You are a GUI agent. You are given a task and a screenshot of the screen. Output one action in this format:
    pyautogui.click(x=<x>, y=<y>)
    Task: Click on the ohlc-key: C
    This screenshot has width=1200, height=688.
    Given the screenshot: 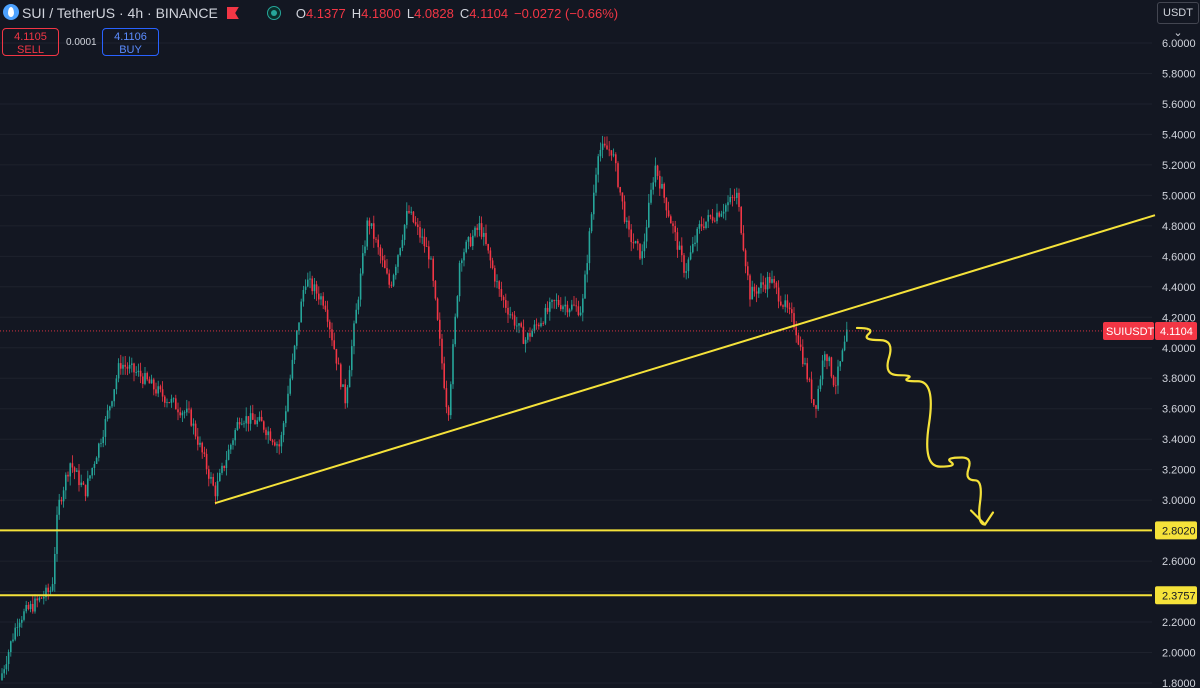 What is the action you would take?
    pyautogui.click(x=464, y=13)
    